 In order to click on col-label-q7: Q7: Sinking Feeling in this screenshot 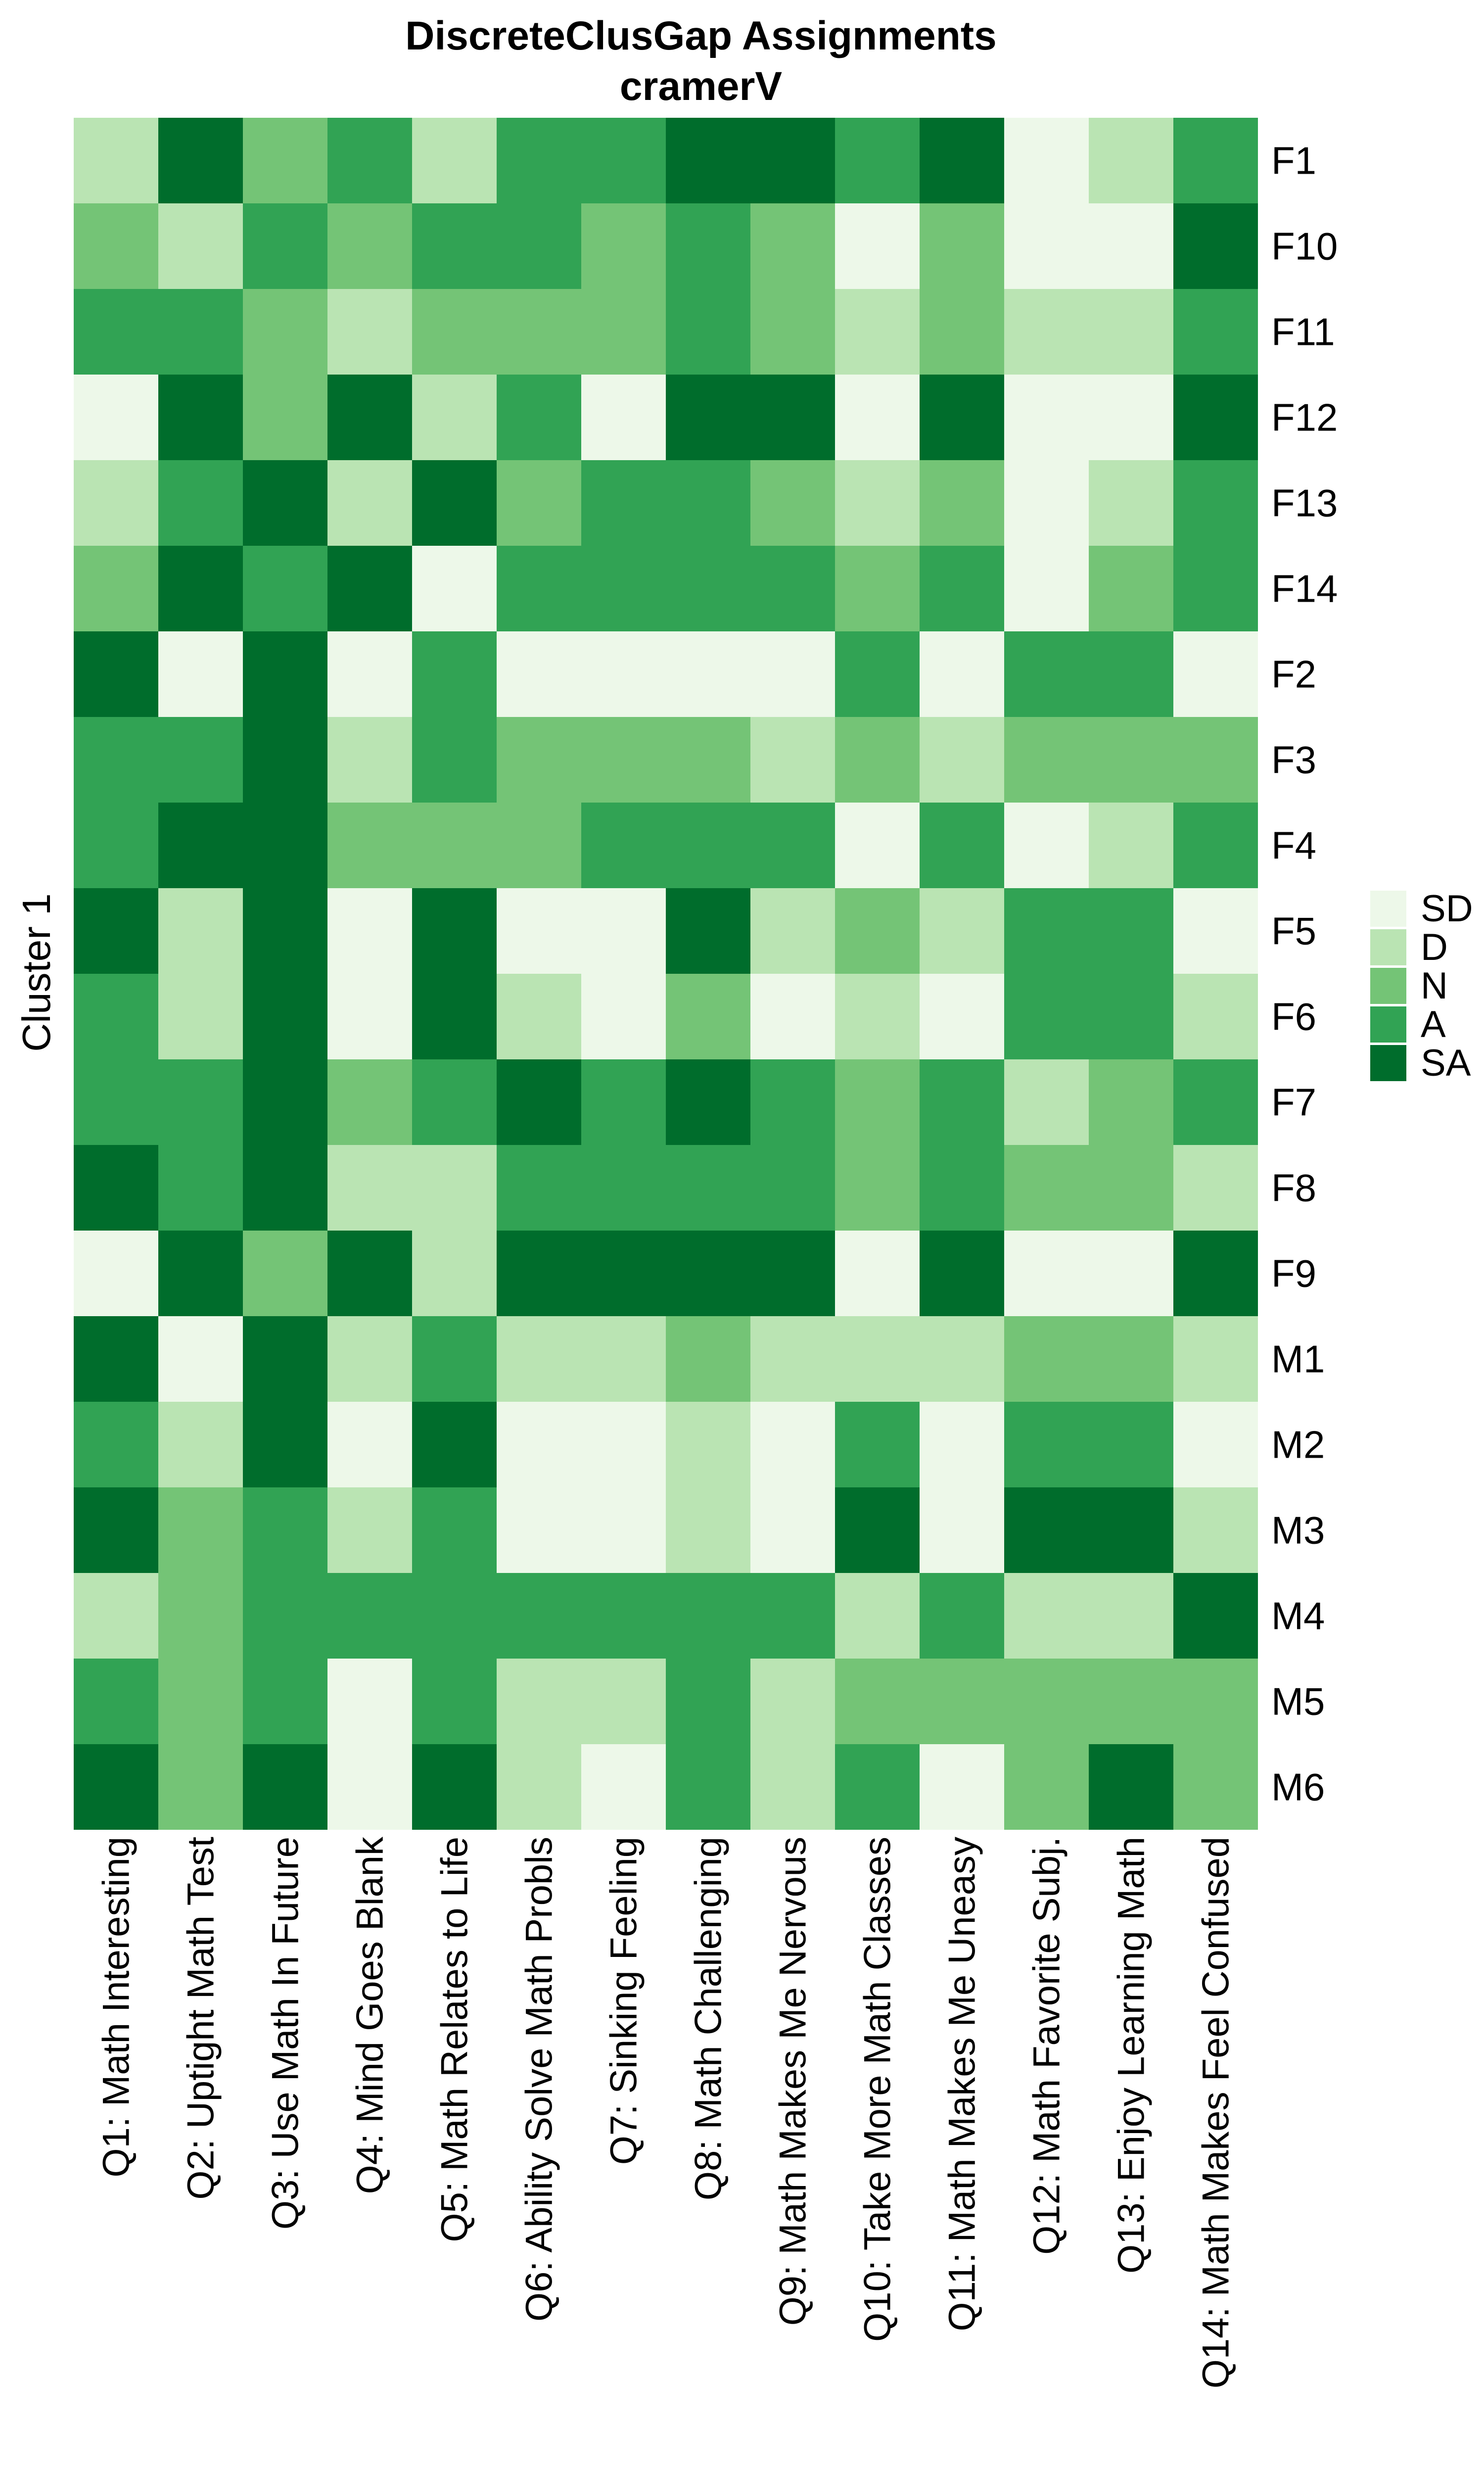, I will do `click(623, 2002)`.